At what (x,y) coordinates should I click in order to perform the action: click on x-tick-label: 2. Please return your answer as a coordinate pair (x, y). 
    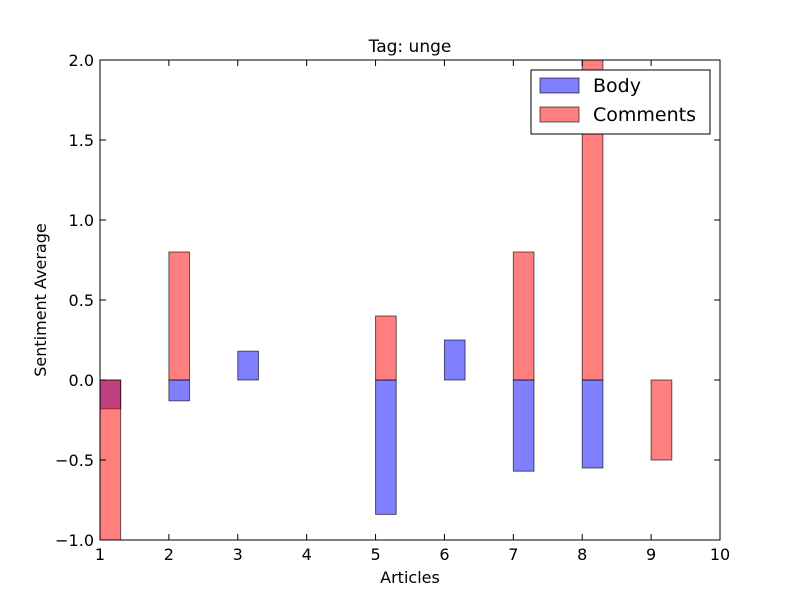
    Looking at the image, I should click on (169, 554).